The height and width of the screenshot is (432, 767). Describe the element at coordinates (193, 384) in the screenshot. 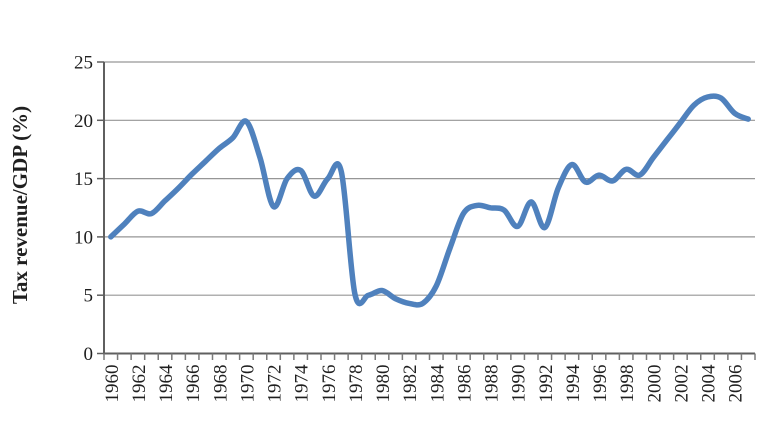

I see `x-tick-label: 1966` at that location.